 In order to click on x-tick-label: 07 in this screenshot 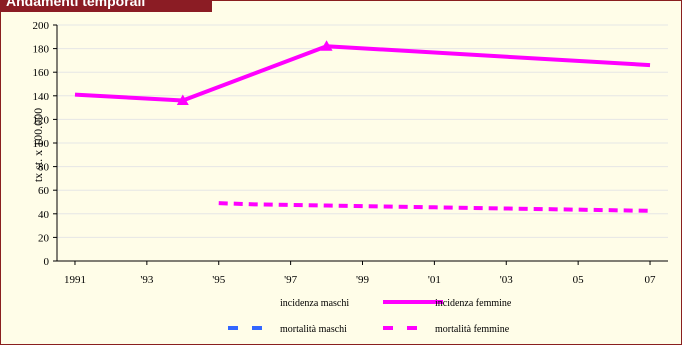, I will do `click(651, 280)`.